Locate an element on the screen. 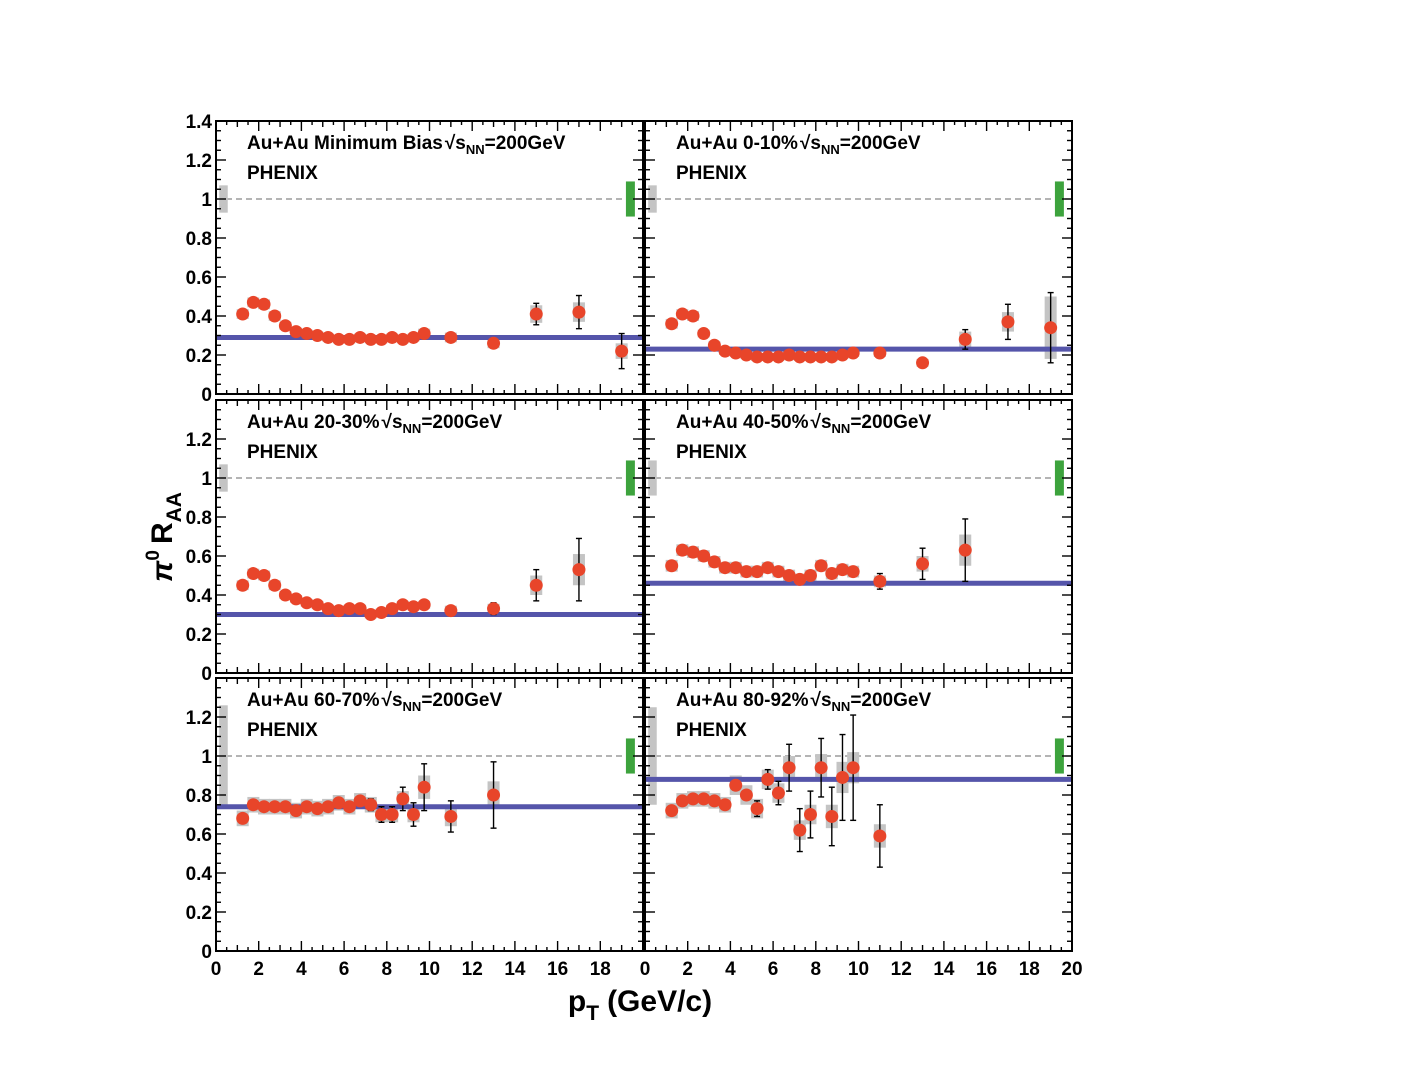 This screenshot has height=1067, width=1422. x-tick-label: 6 is located at coordinates (344, 969).